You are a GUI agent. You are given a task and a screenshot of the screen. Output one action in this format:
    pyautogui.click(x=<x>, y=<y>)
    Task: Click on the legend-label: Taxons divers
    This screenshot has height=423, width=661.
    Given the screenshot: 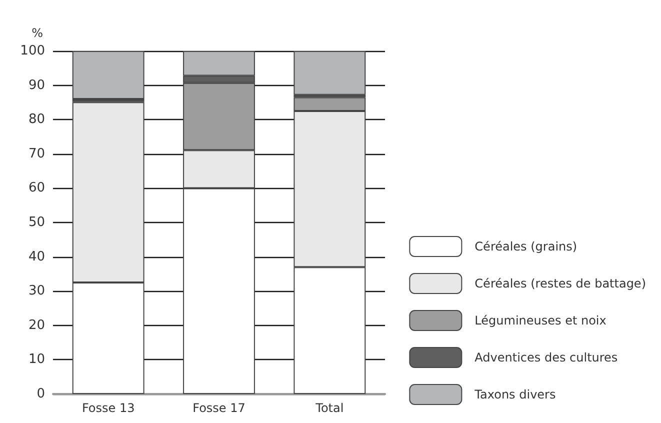 What is the action you would take?
    pyautogui.click(x=515, y=395)
    